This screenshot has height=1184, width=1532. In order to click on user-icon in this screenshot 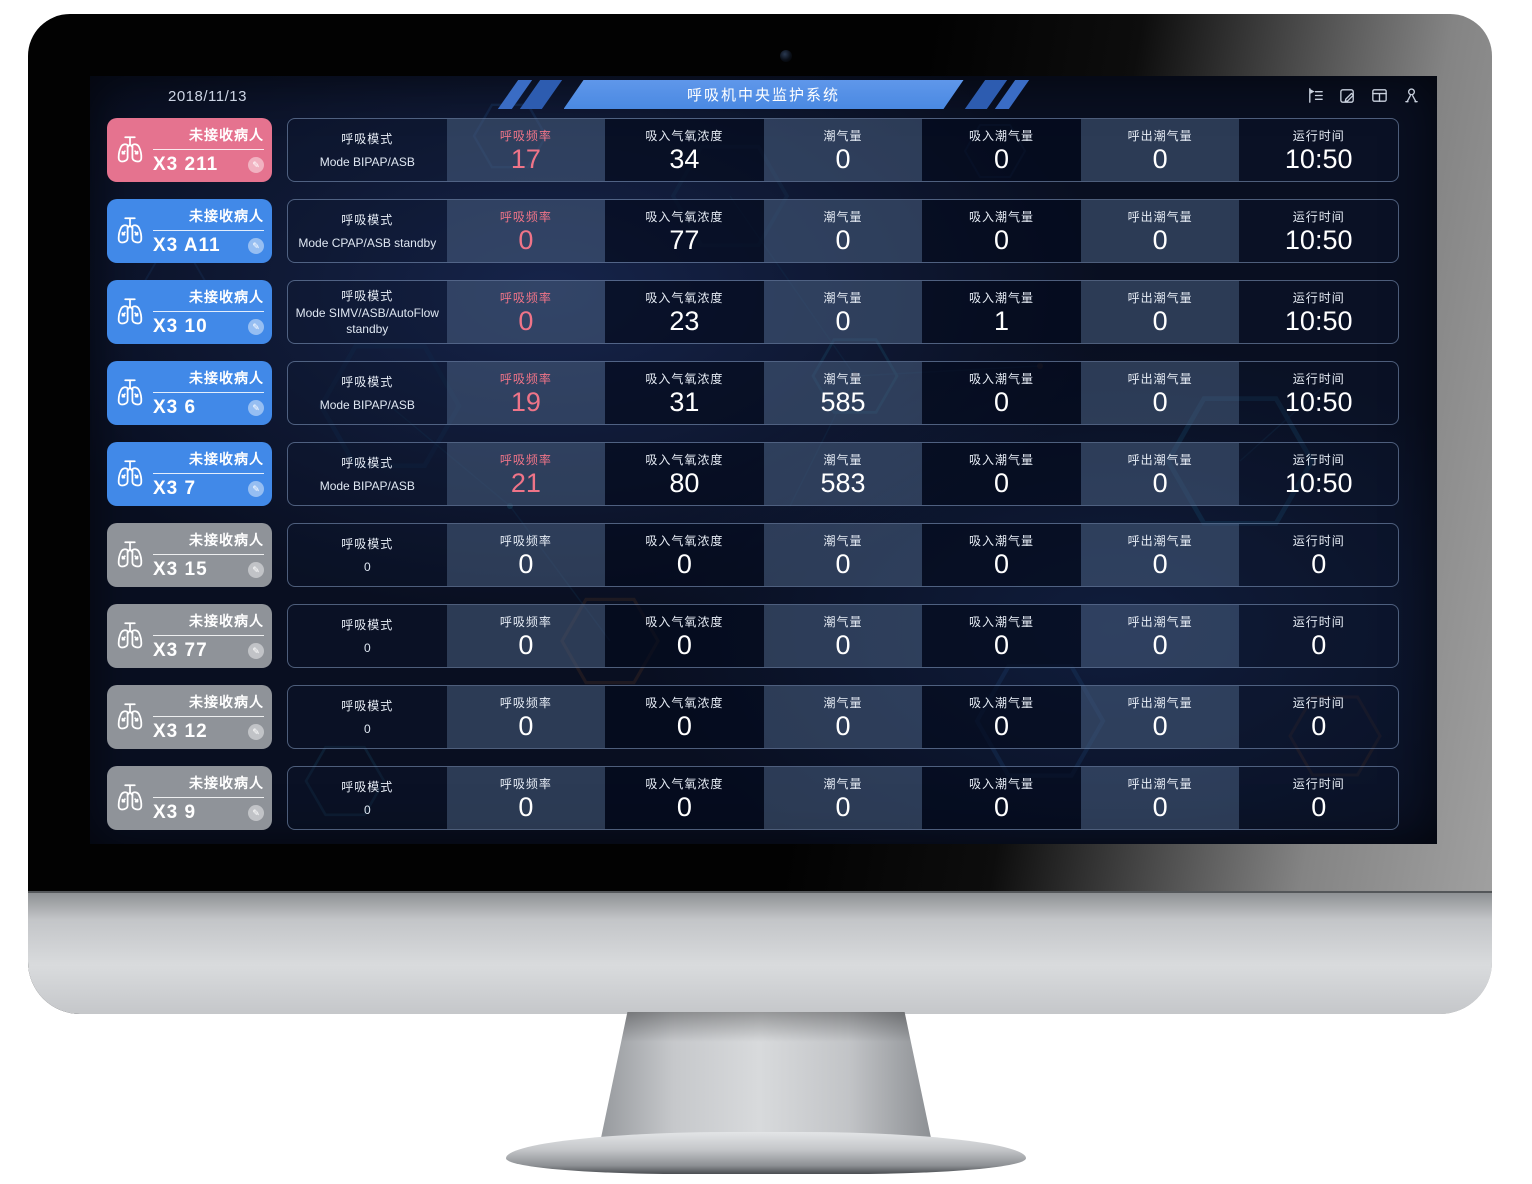, I will do `click(1411, 95)`.